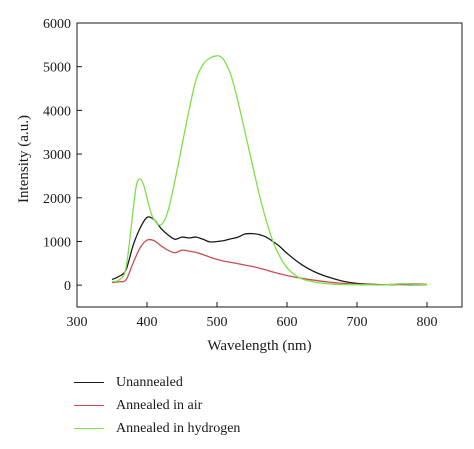 This screenshot has width=474, height=449. Describe the element at coordinates (57, 242) in the screenshot. I see `y-tick-label: 1000` at that location.